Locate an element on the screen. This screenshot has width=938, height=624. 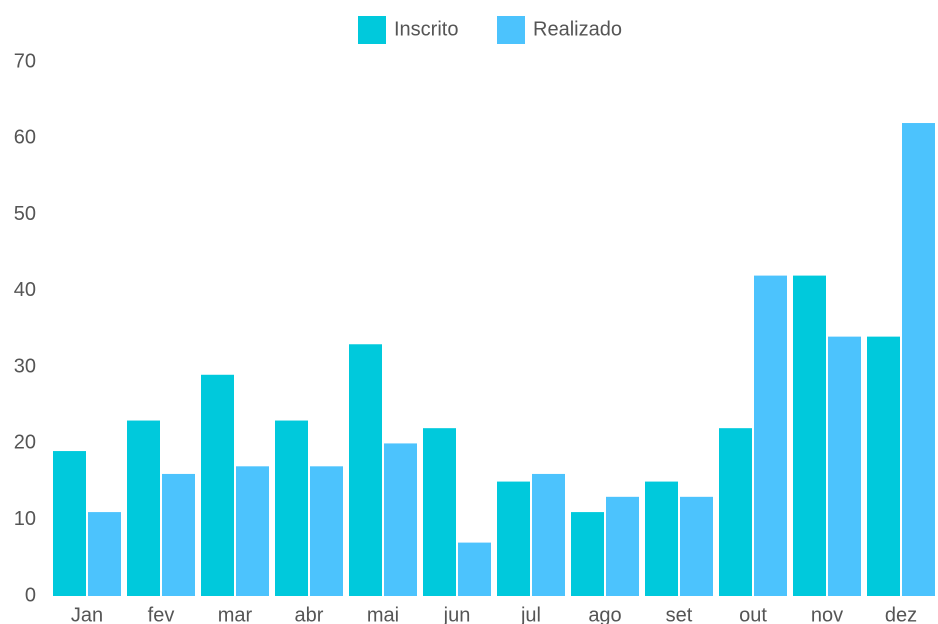
y-tick-label: 60 is located at coordinates (25, 138).